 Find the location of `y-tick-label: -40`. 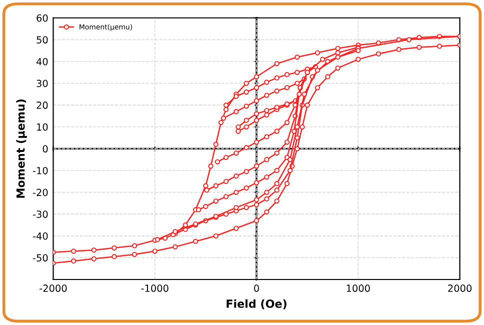

y-tick-label: -40 is located at coordinates (40, 236).